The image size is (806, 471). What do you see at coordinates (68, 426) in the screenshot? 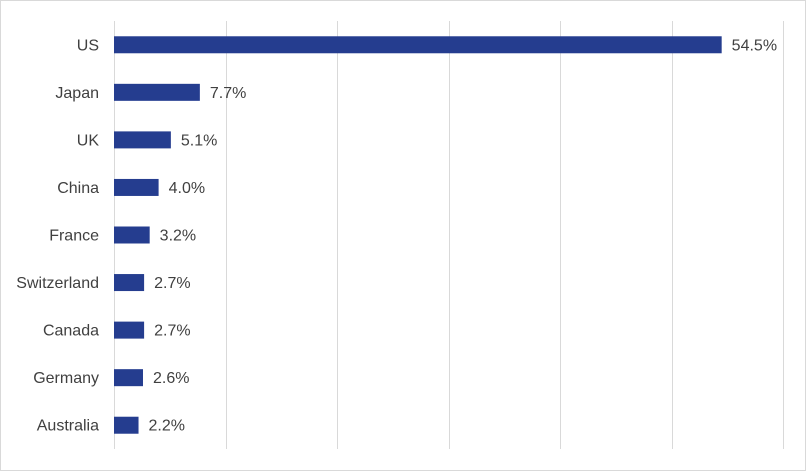
I see `category-label-australia: Australia` at bounding box center [68, 426].